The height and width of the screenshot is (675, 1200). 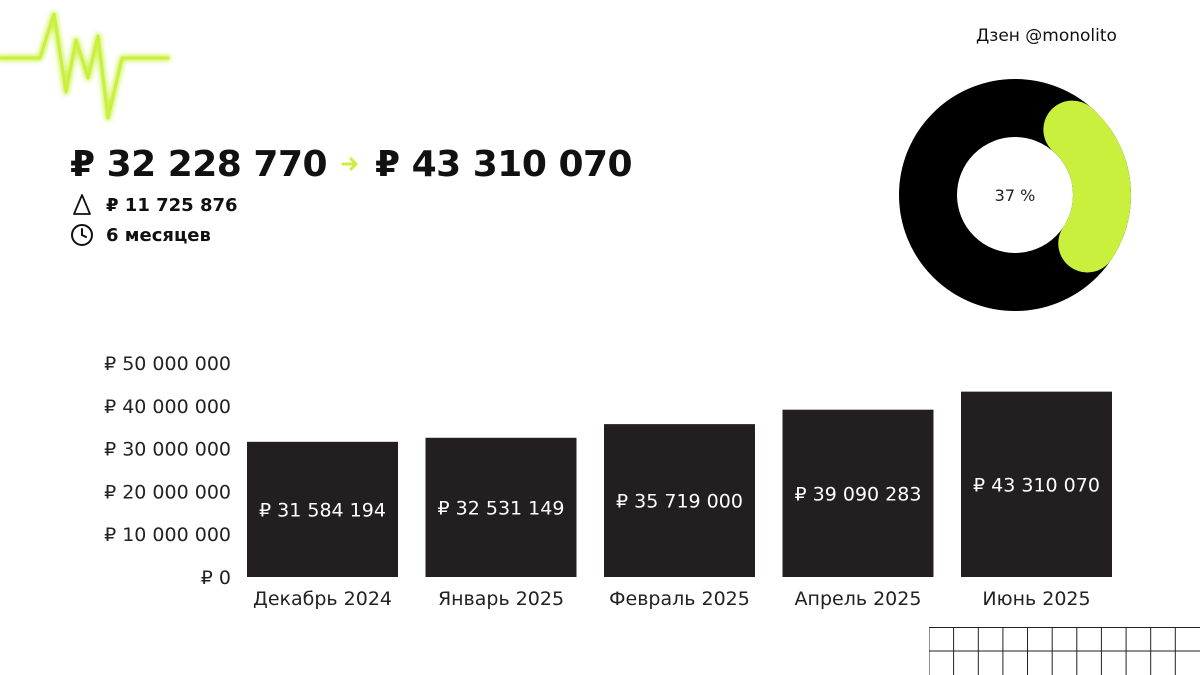 I want to click on bar-value-label: ₽ 35 719 000, so click(x=679, y=502).